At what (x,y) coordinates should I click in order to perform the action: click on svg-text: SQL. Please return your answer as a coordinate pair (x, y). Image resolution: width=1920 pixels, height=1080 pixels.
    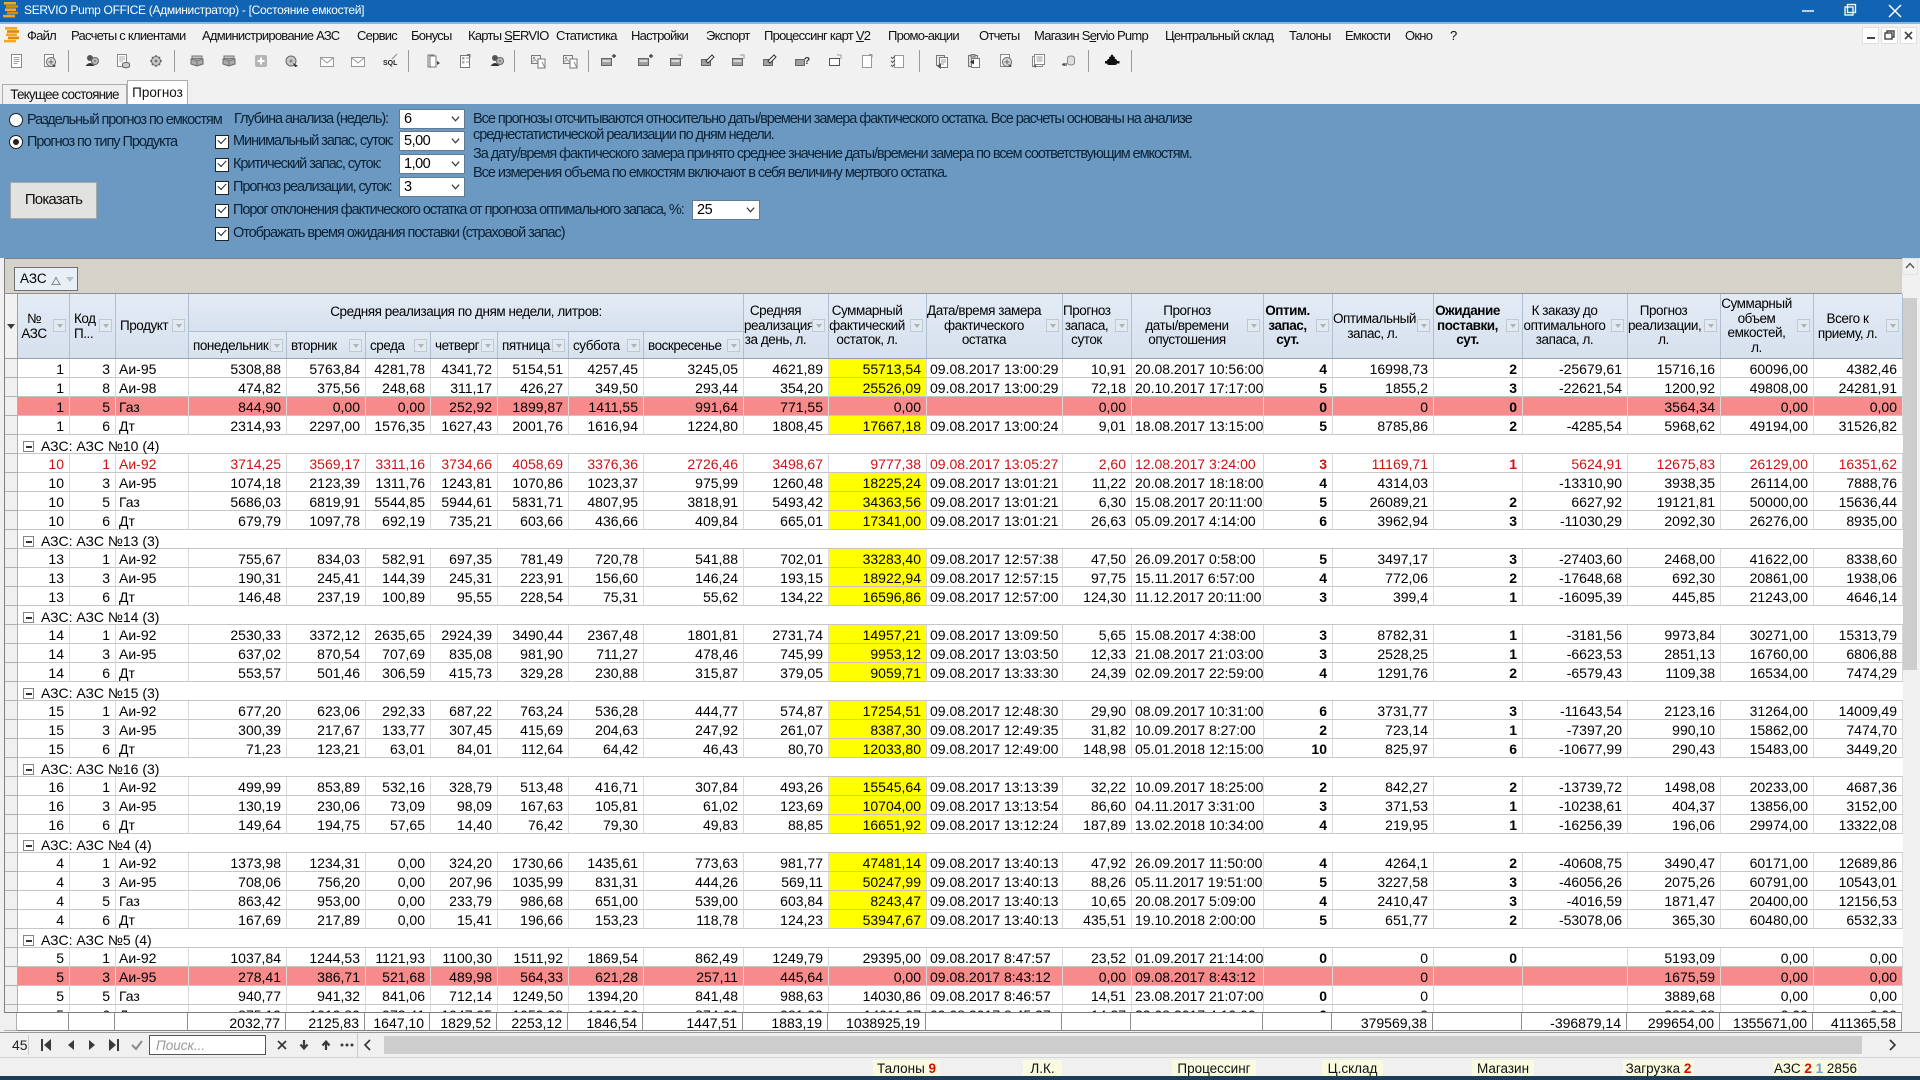
    Looking at the image, I should click on (390, 63).